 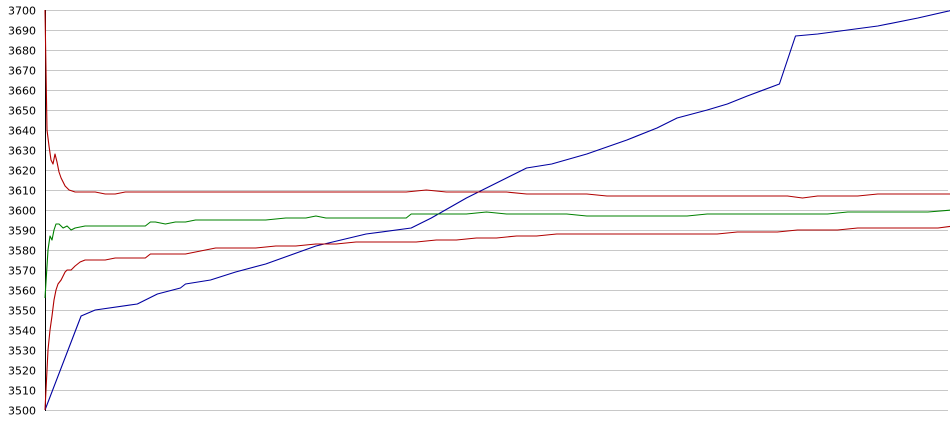 I want to click on y-tick-label: 3610, so click(x=22, y=191).